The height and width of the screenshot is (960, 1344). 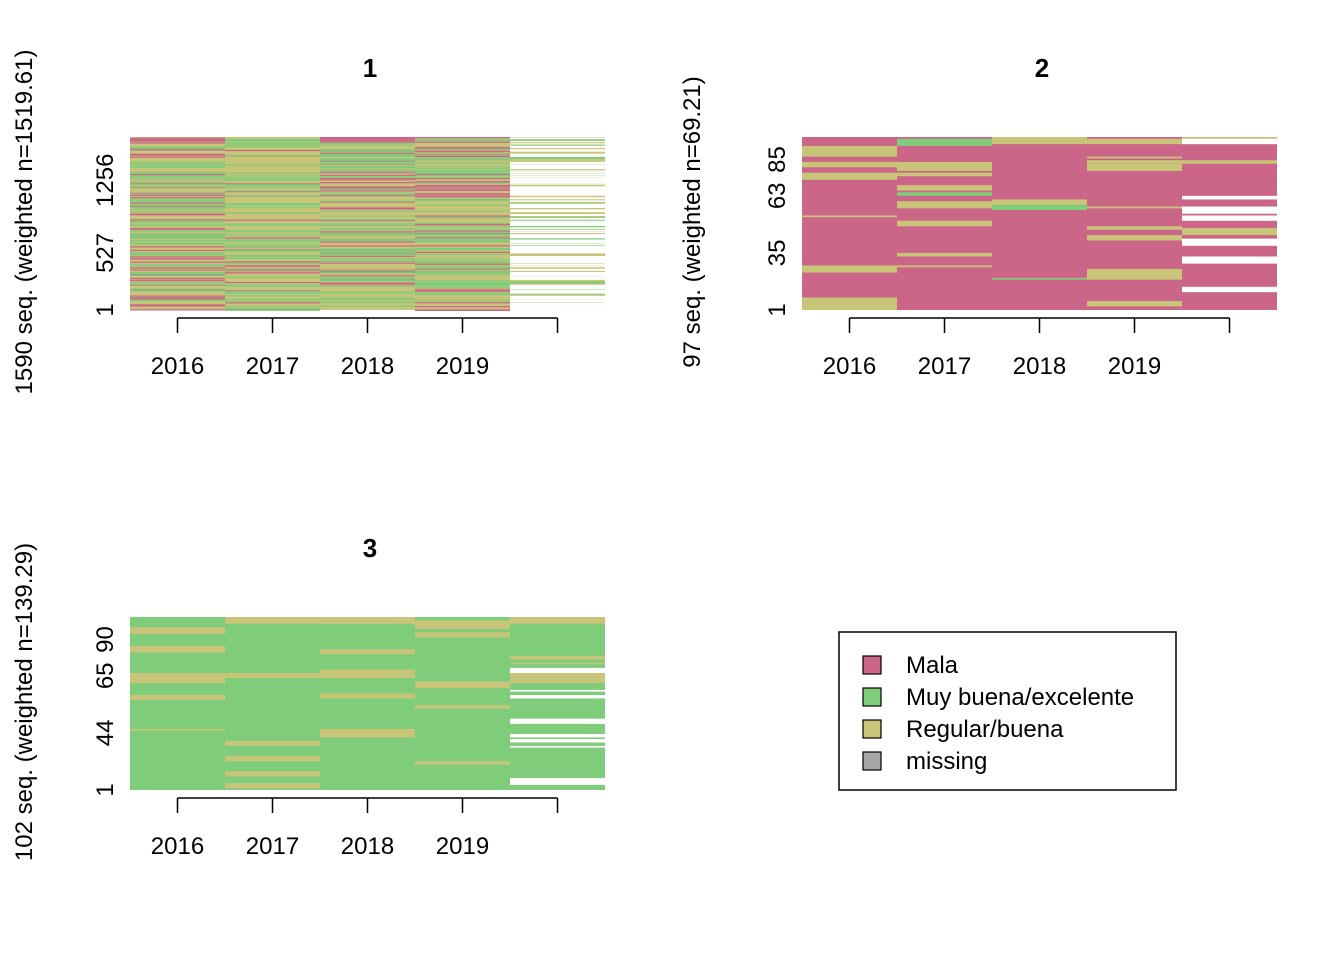 What do you see at coordinates (177, 846) in the screenshot?
I see `x-tick-label: 2016` at bounding box center [177, 846].